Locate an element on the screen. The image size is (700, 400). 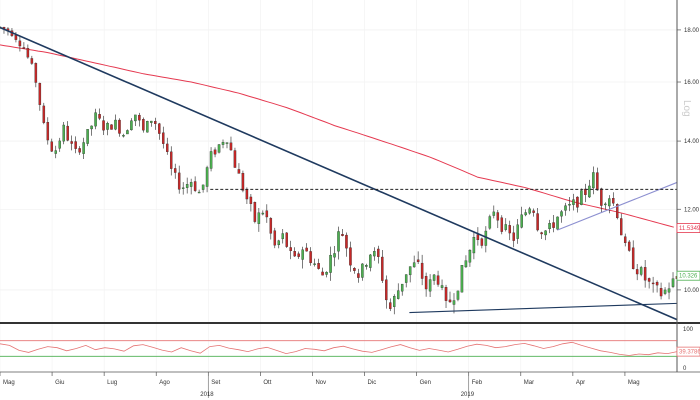
last-price-tag-box is located at coordinates (688, 275).